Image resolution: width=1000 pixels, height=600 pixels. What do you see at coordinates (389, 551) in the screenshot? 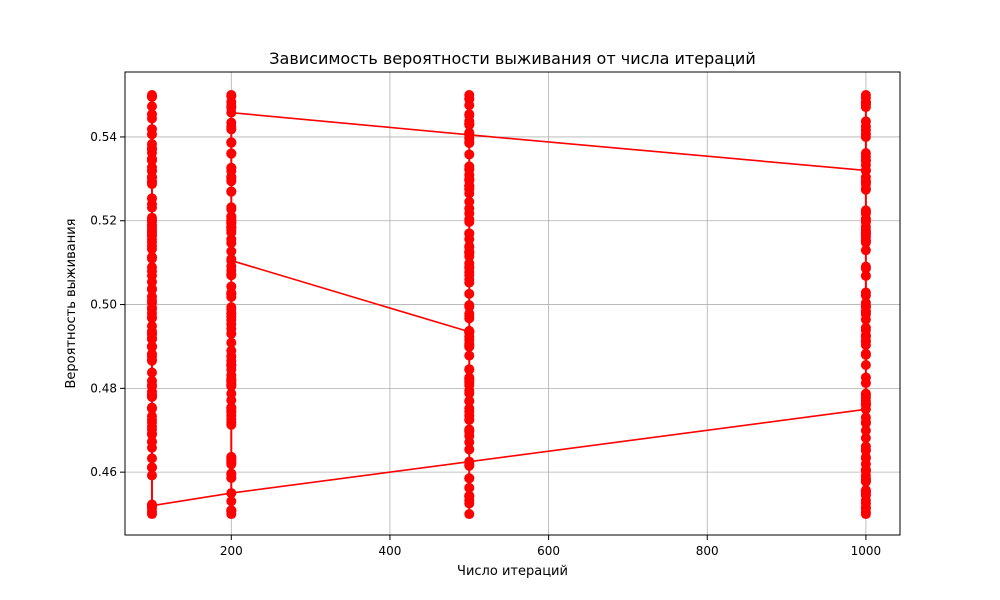
I see `x-tick-label: 400` at bounding box center [389, 551].